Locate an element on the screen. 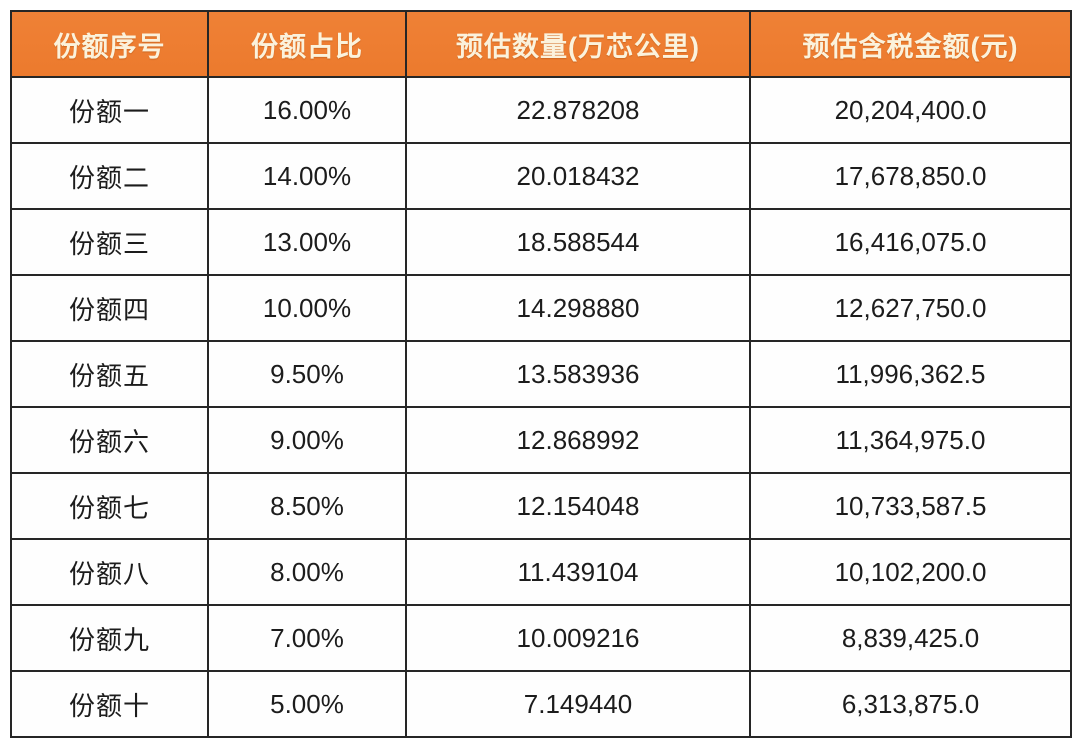 The height and width of the screenshot is (746, 1080). cell-share-name: 份额三 is located at coordinates (109, 242).